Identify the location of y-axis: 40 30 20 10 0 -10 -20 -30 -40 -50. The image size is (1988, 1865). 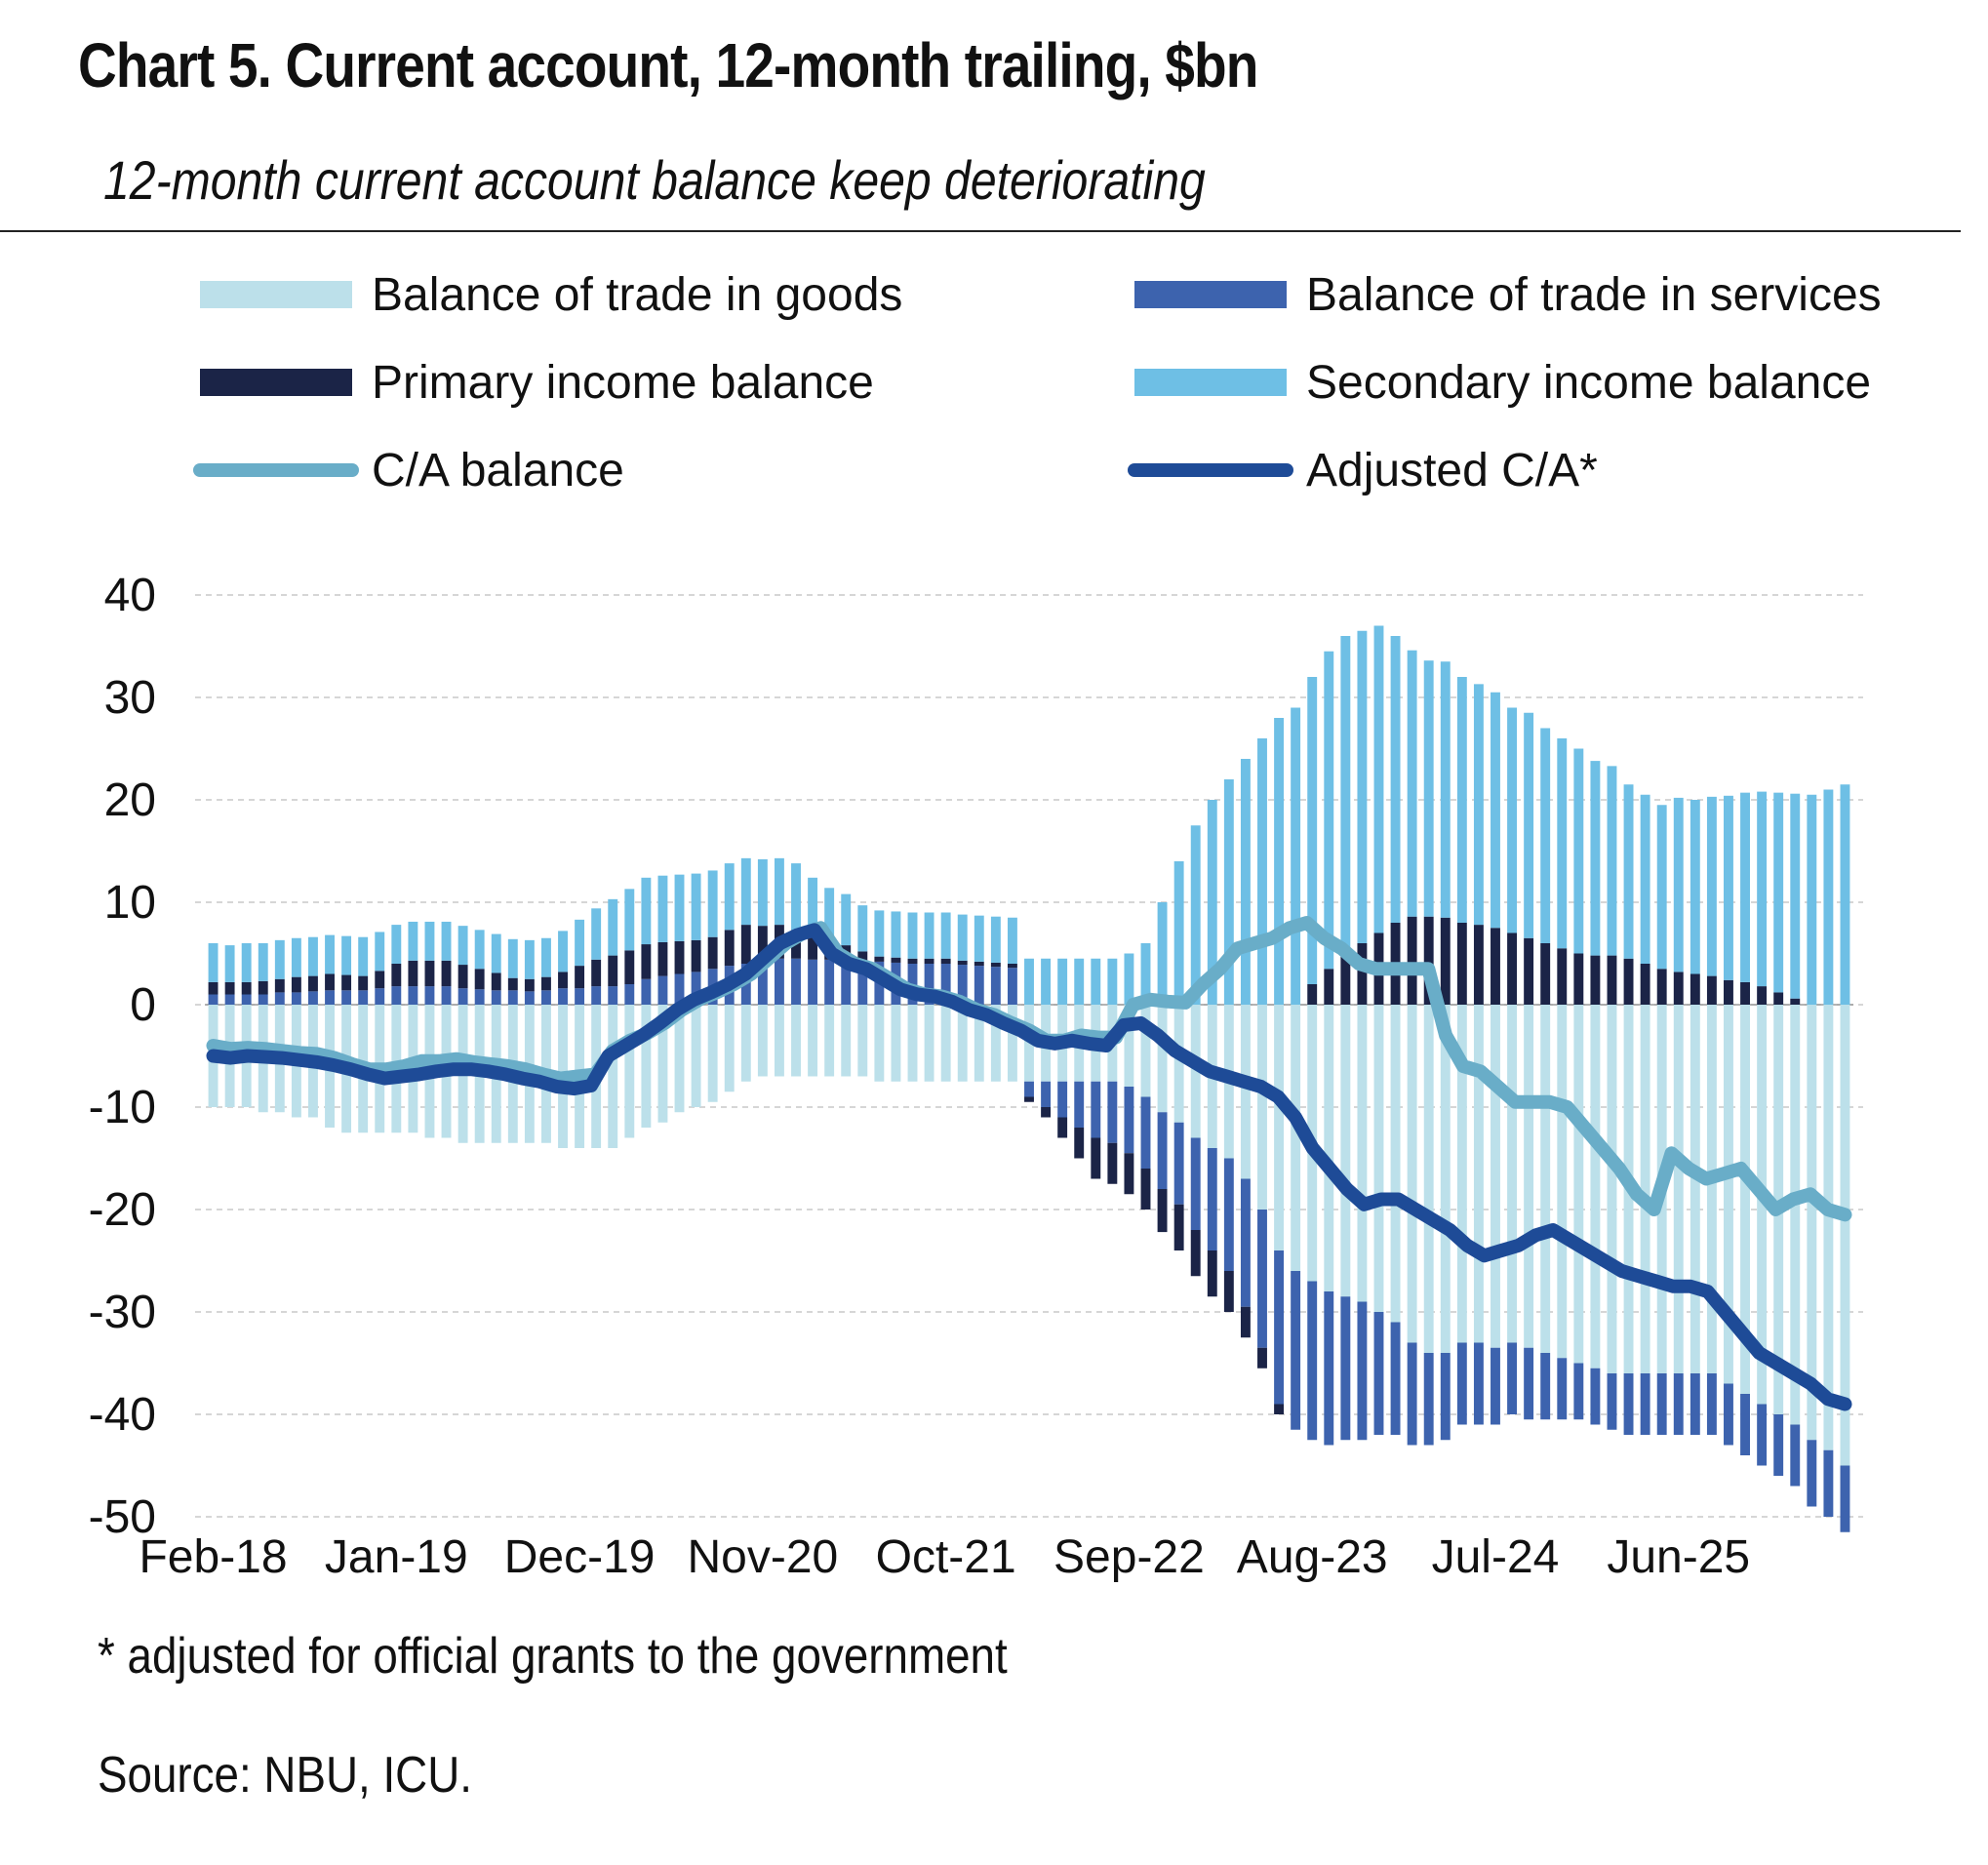
(122, 1057).